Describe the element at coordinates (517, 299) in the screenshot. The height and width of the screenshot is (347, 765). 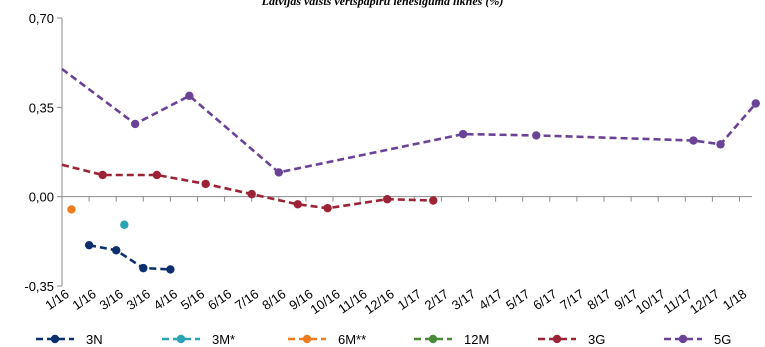
I see `x-tick-label: 5/17` at that location.